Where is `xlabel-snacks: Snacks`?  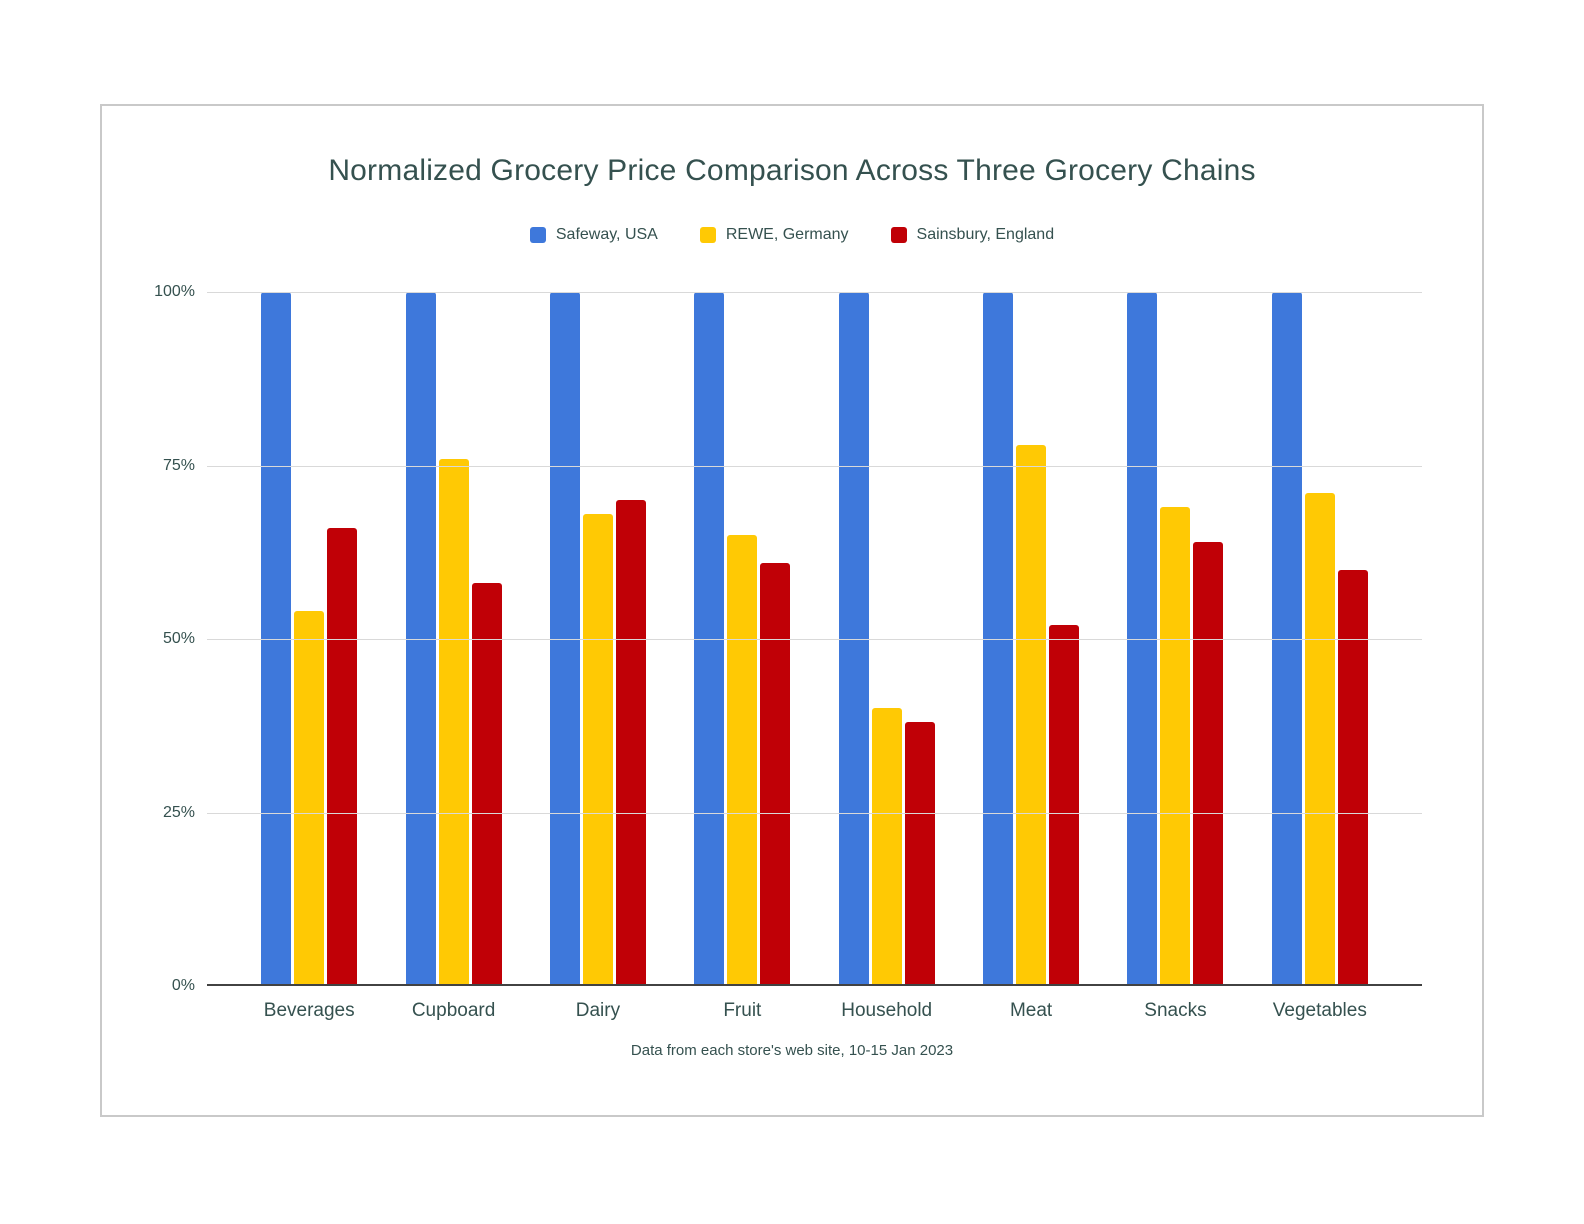 xlabel-snacks: Snacks is located at coordinates (1175, 1010).